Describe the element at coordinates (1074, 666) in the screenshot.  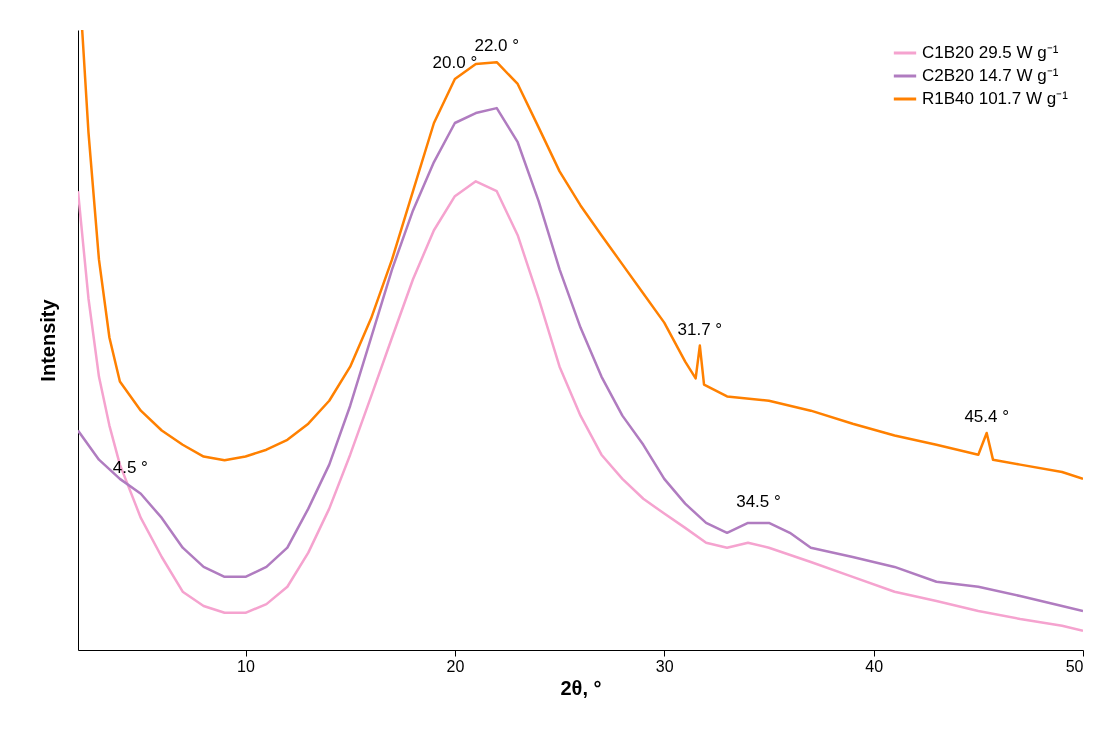
I see `x-tick-label: 50` at that location.